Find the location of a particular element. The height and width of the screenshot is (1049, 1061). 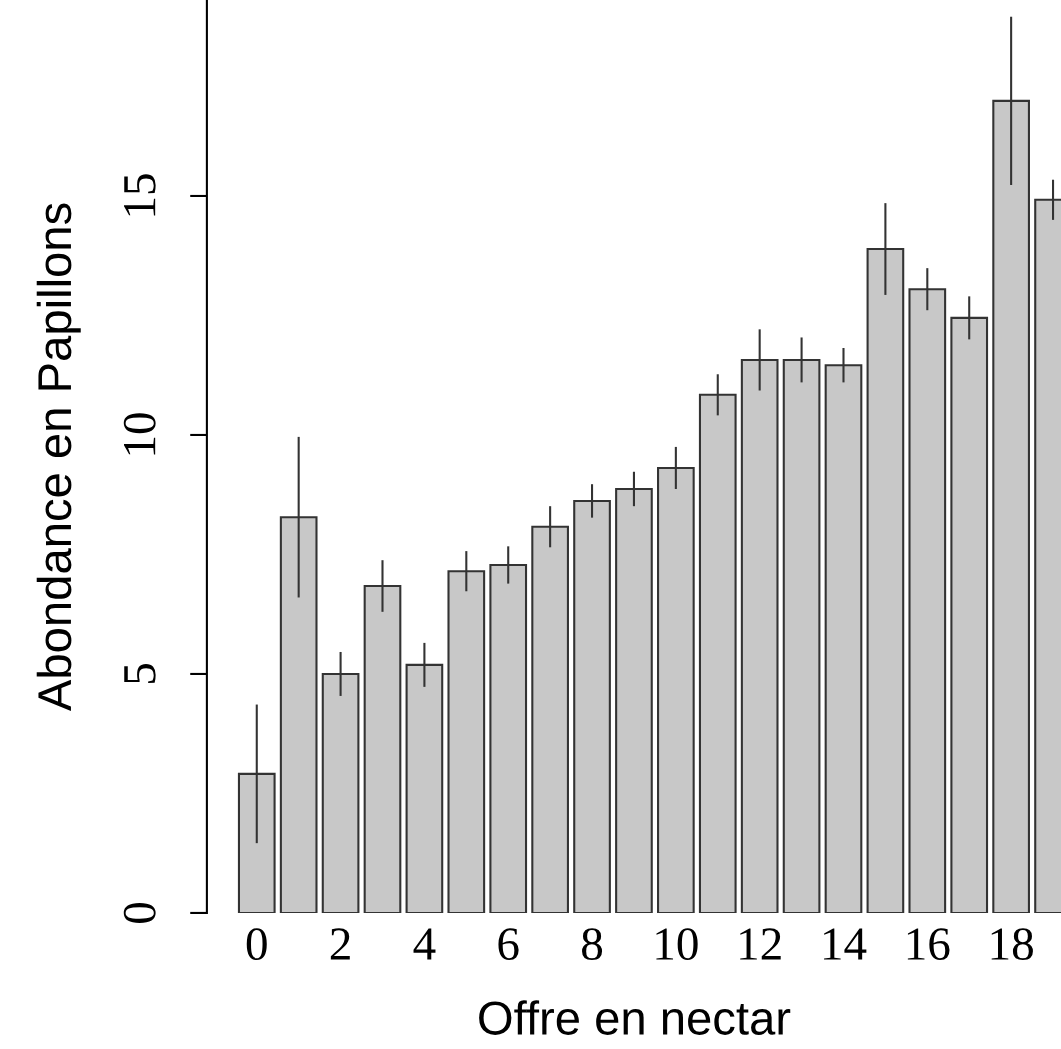

y-tick-label: 5 is located at coordinates (140, 673).